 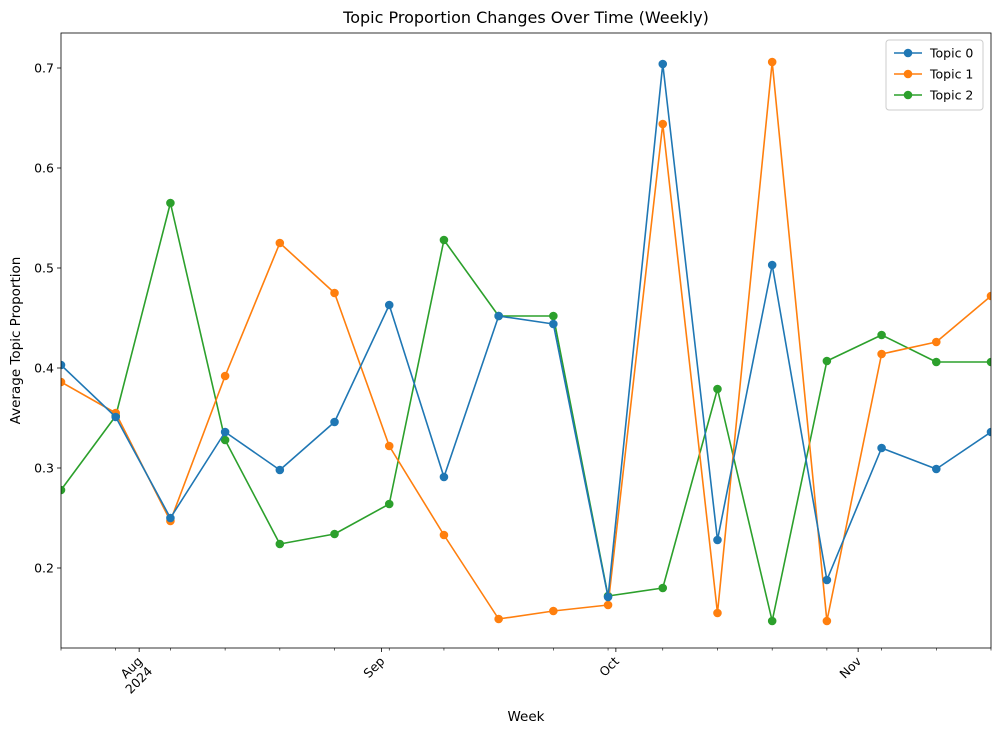 I want to click on y-tick-label: 0.3, so click(x=44, y=468).